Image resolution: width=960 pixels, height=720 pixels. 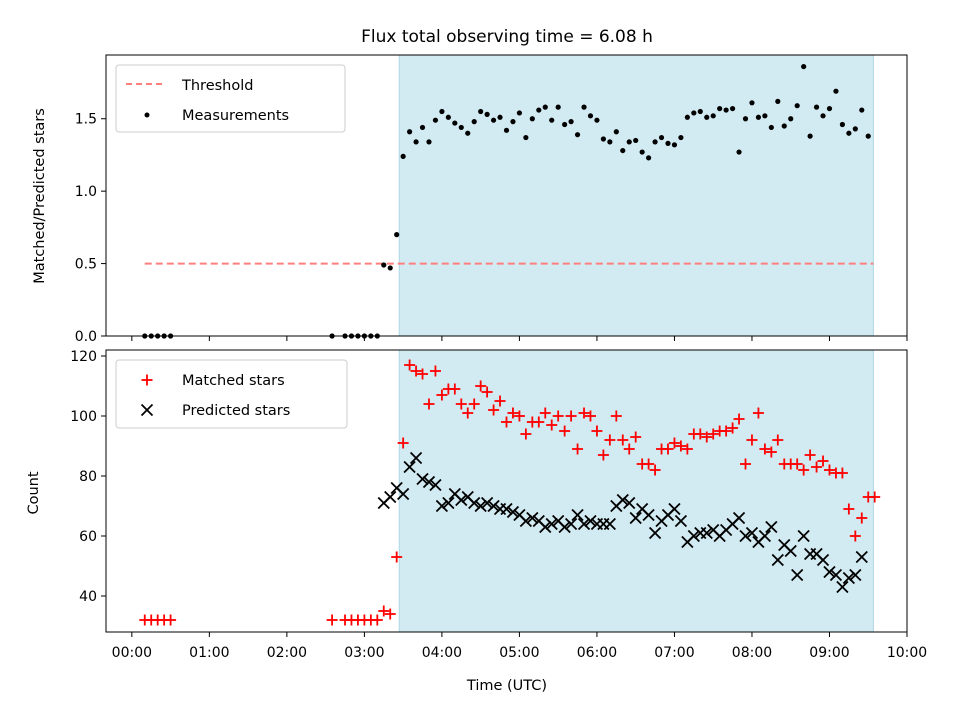 I want to click on count-legend-box, so click(x=231, y=394).